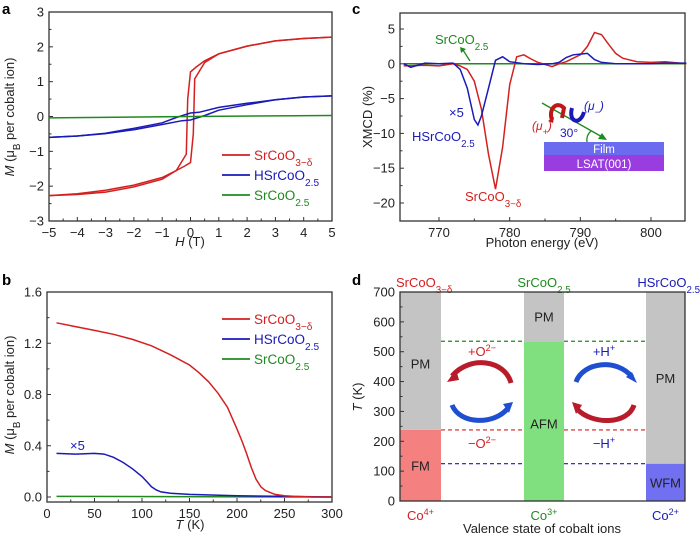 This screenshot has width=700, height=538. I want to click on label-add-oxygen: +O2−, so click(482, 351).